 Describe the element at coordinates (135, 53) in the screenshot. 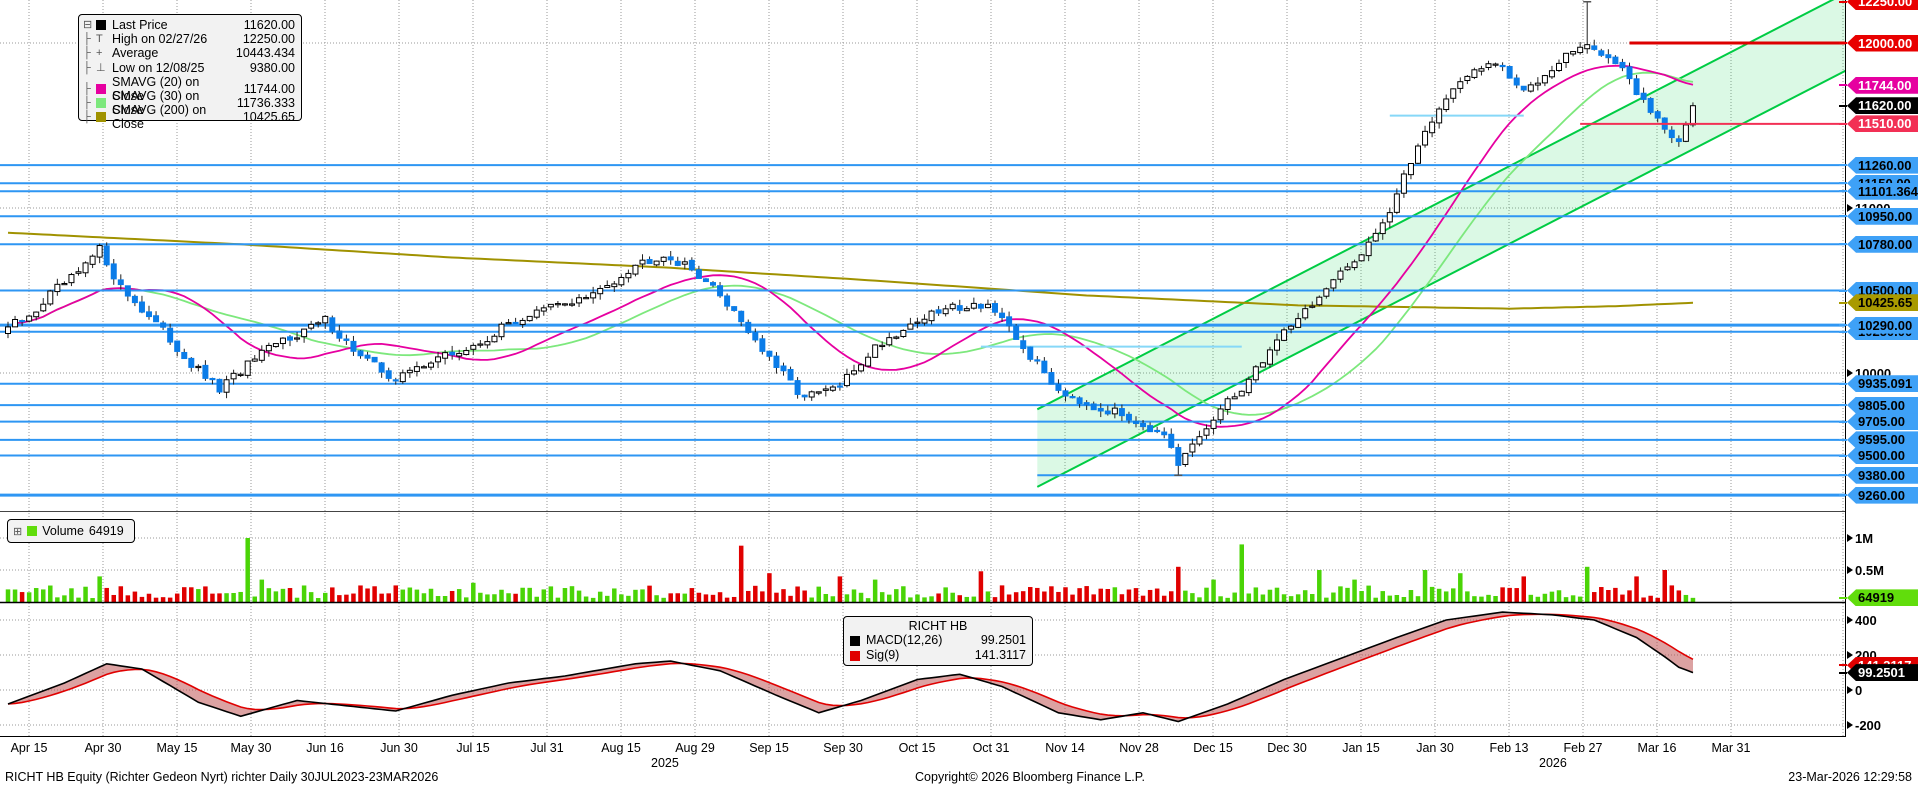

I see `legend-label: Average` at that location.